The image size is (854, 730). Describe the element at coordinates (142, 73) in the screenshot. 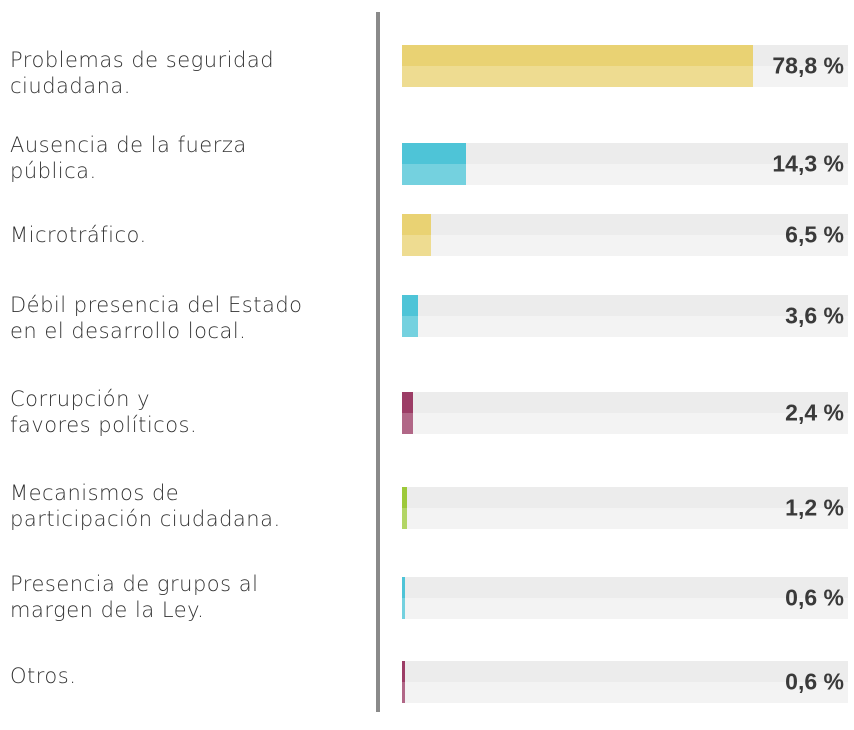

I see `category-label: Problemas de seguridad ciudadana.` at that location.